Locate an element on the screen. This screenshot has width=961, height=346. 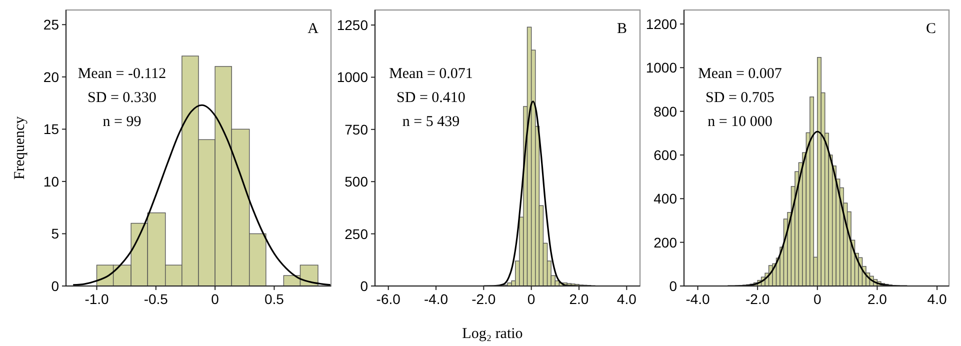
y-tick-label: 600 is located at coordinates (666, 154).